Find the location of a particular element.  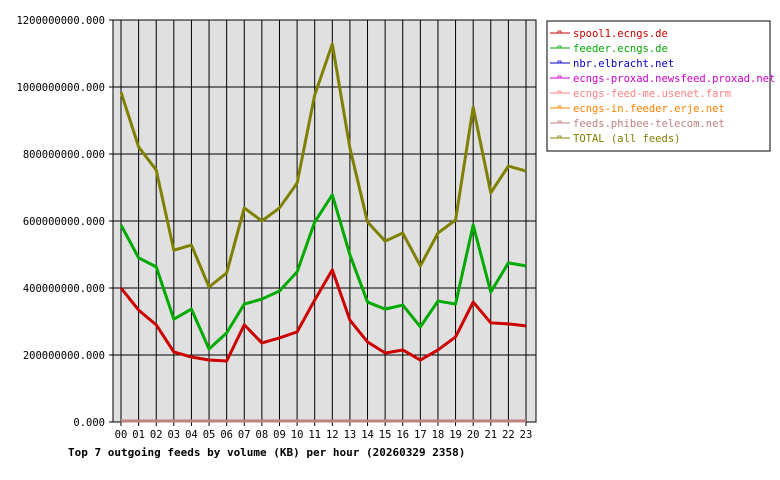

x-tick-label: 08 is located at coordinates (262, 435).